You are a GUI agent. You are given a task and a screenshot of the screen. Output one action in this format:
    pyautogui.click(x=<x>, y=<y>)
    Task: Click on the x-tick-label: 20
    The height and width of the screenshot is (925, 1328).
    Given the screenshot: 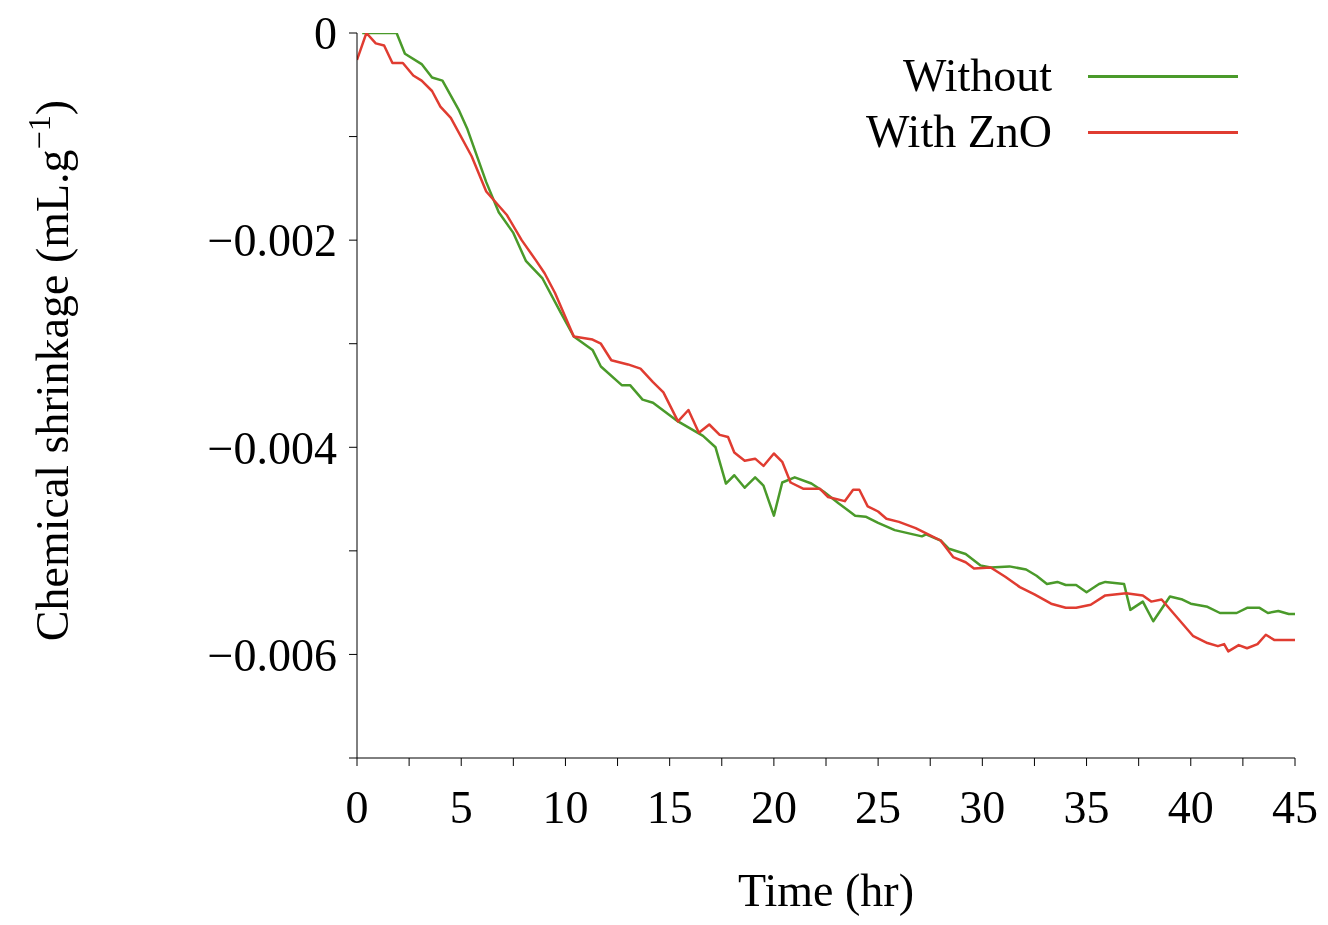 What is the action you would take?
    pyautogui.click(x=773, y=807)
    